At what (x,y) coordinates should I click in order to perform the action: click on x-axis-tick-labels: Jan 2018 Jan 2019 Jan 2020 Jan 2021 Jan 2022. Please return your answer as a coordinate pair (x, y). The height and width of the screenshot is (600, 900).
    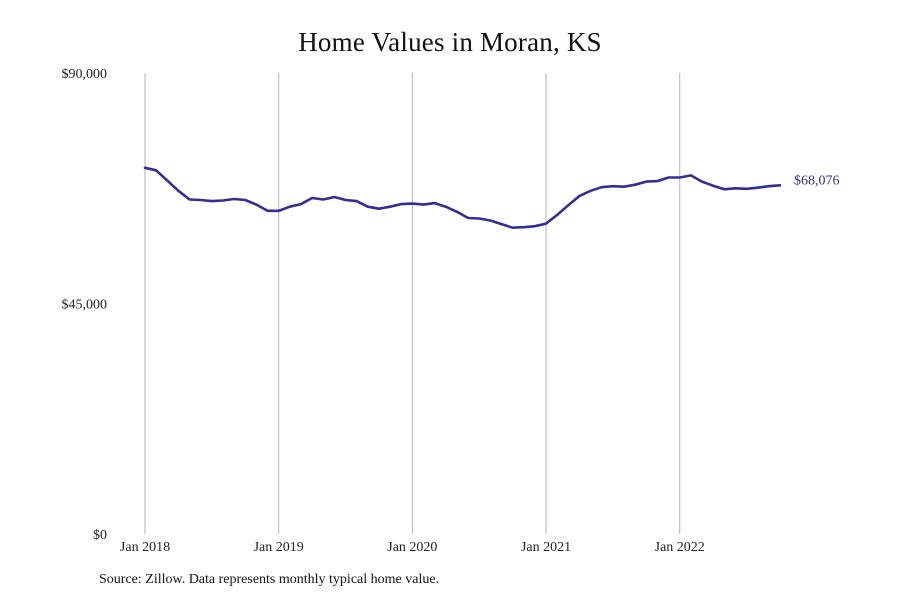
    Looking at the image, I should click on (412, 547).